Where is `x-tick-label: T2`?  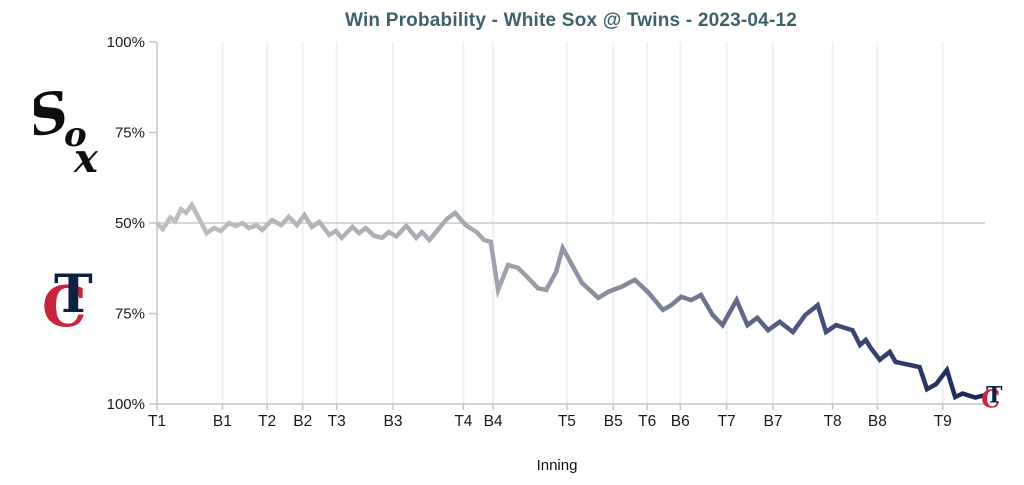 x-tick-label: T2 is located at coordinates (267, 421).